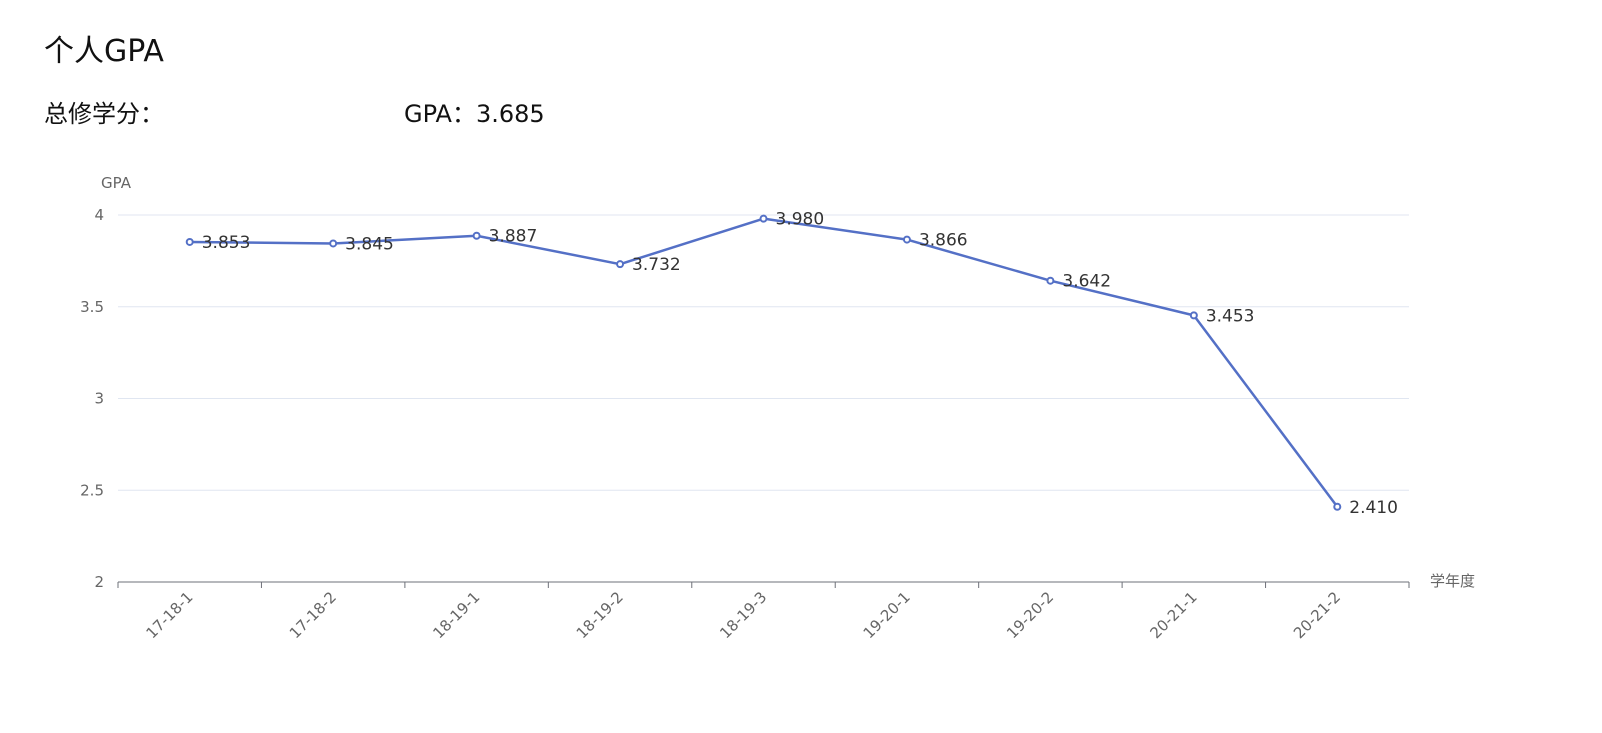 The image size is (1602, 733). I want to click on y-tick-label: 3.5, so click(92, 307).